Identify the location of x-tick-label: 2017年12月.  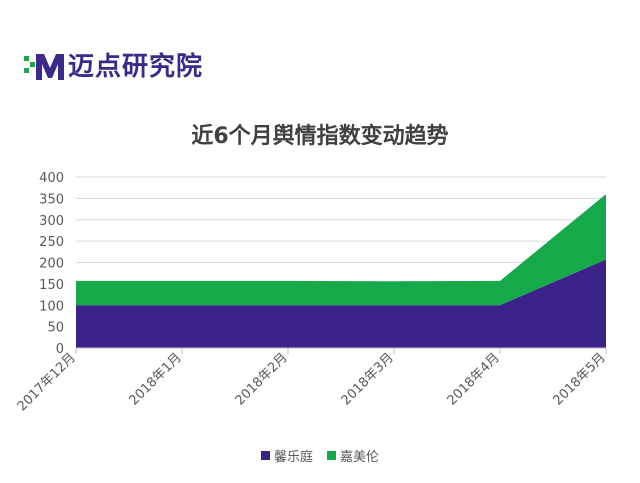
(47, 382).